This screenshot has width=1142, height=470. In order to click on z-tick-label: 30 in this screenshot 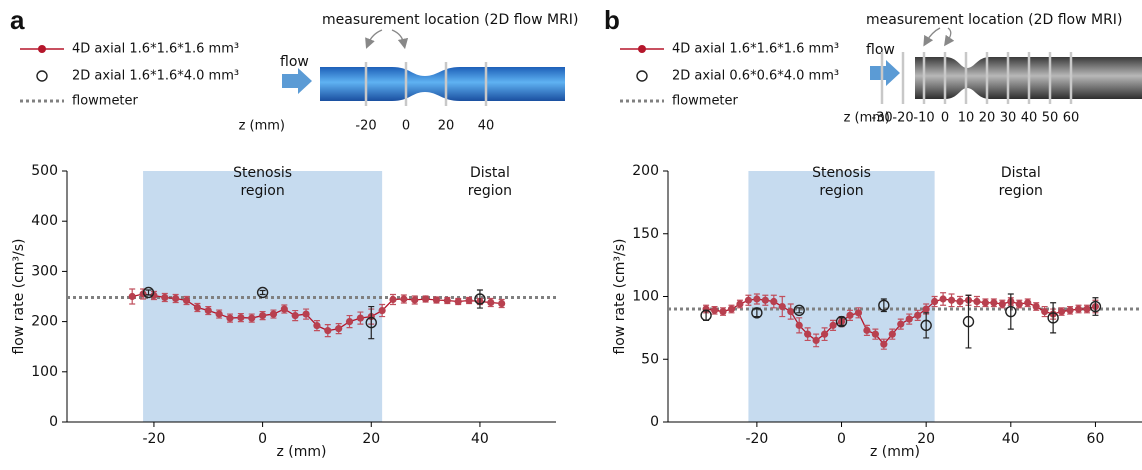, I will do `click(1008, 118)`.